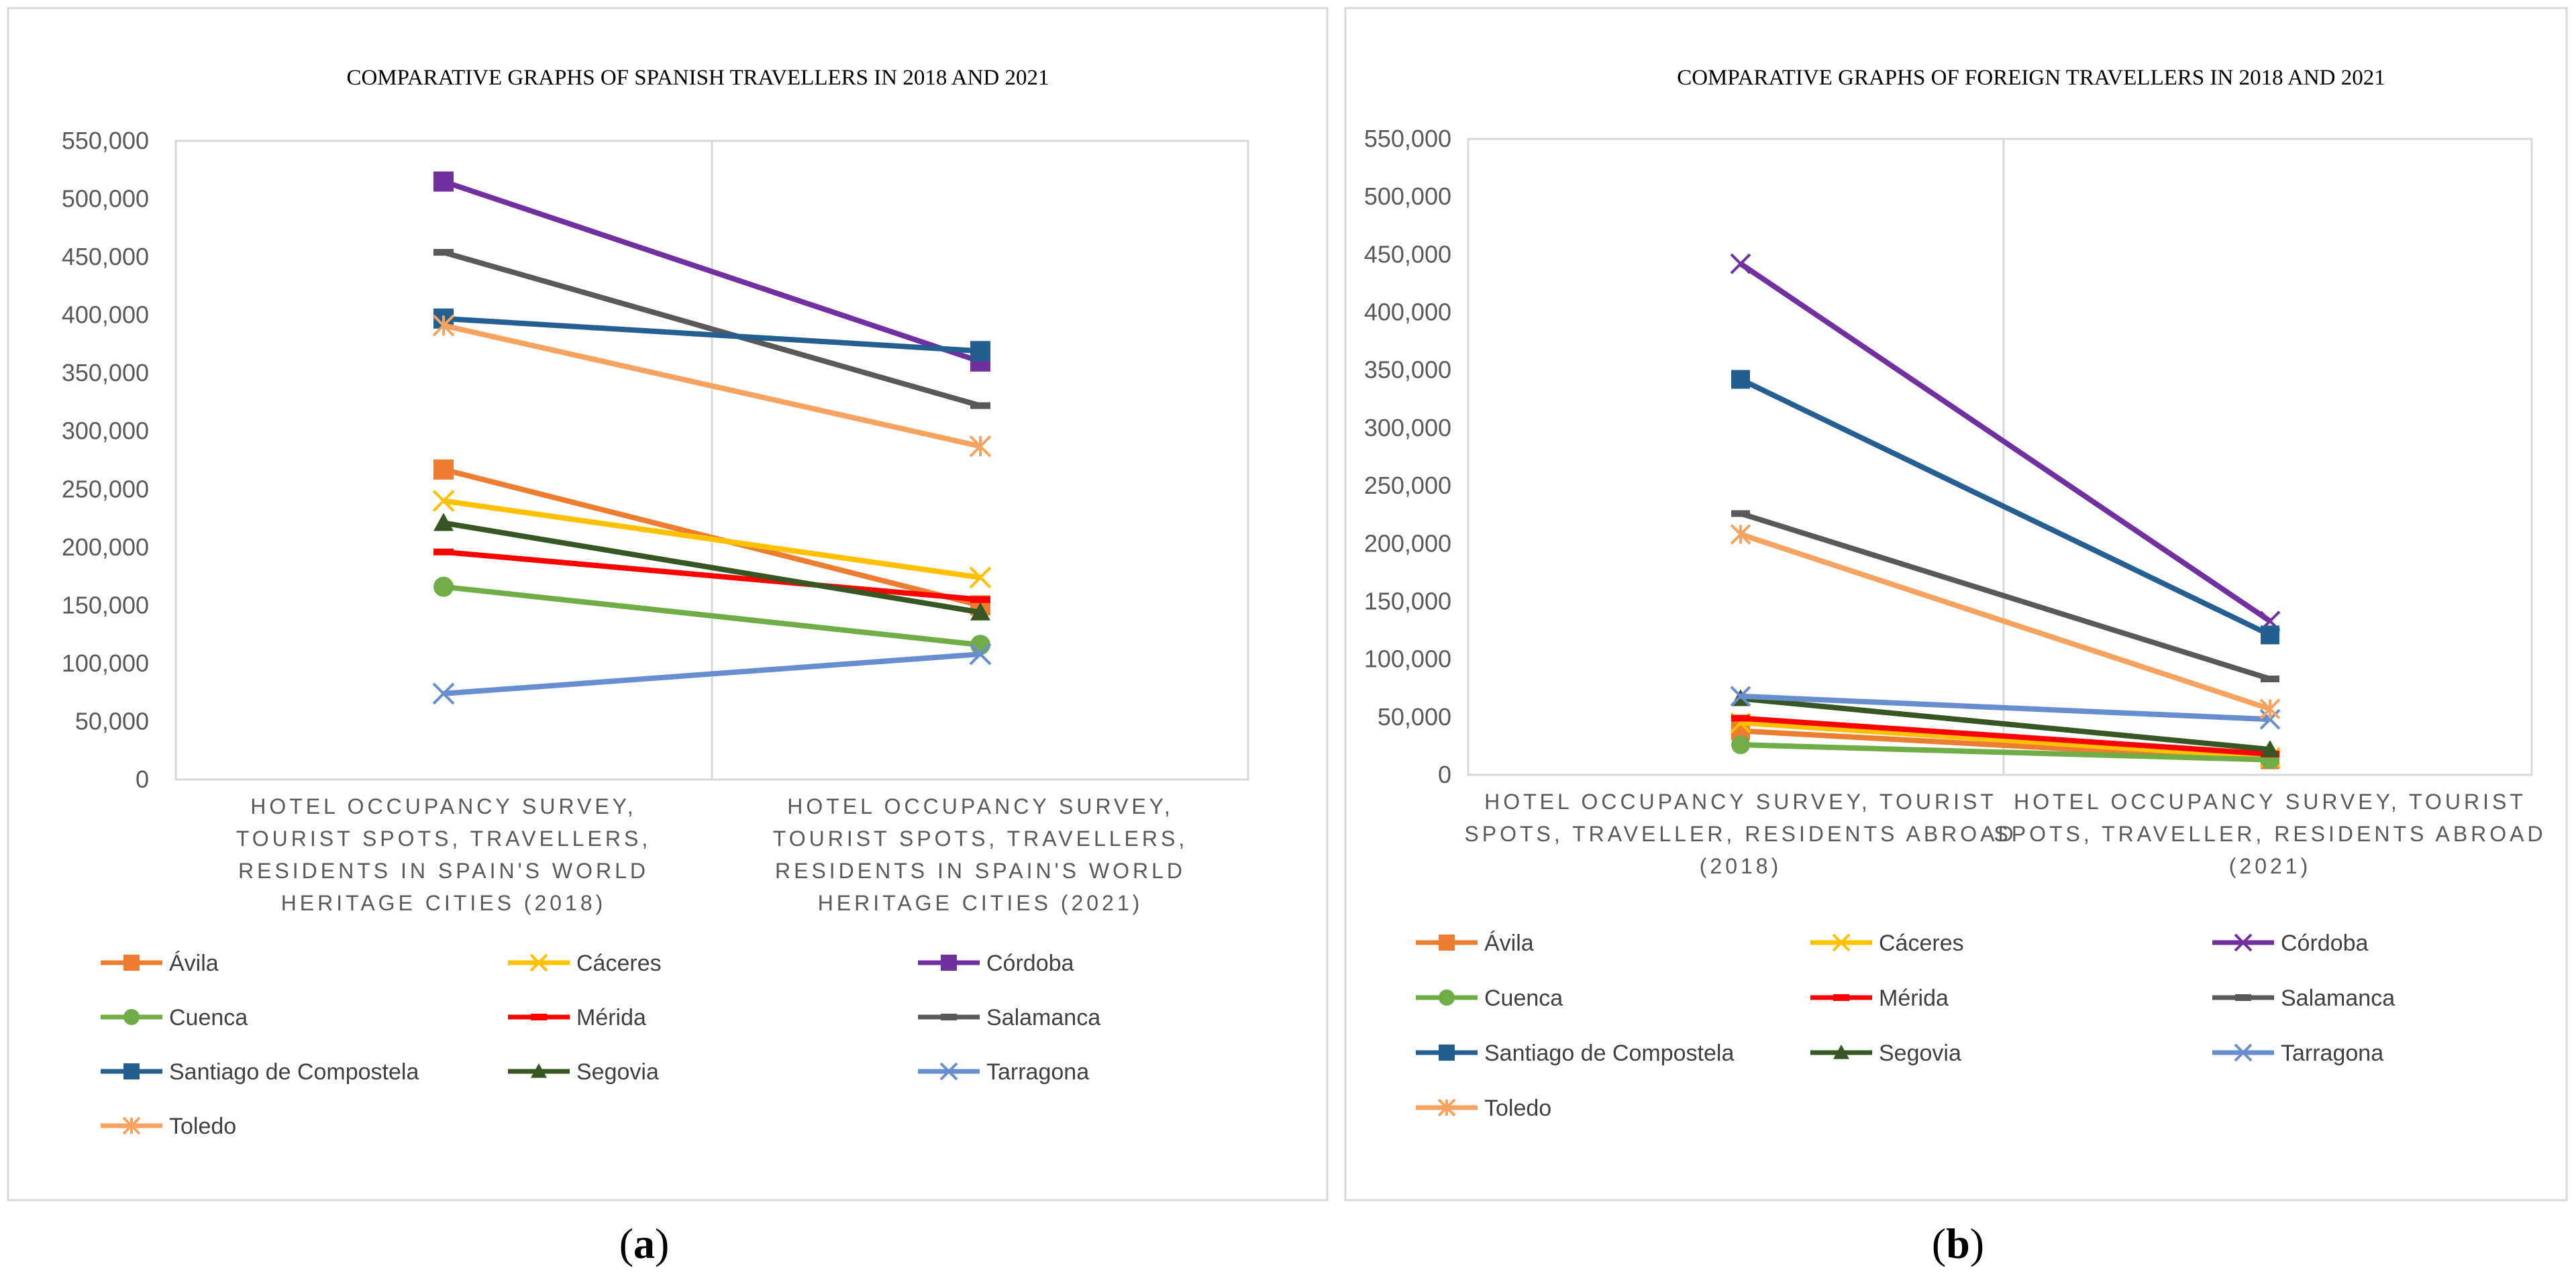 This screenshot has width=2576, height=1276. Describe the element at coordinates (980, 839) in the screenshot. I see `x-tick-label-line: TOURIST SPOTS, TRAVELLERS,` at that location.